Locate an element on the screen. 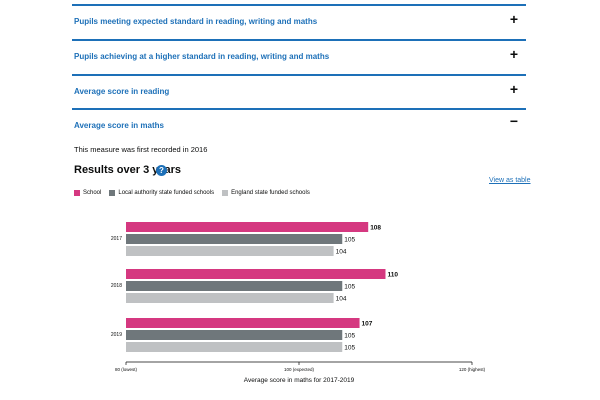 This screenshot has height=400, width=600. legend-label: School is located at coordinates (92, 193).